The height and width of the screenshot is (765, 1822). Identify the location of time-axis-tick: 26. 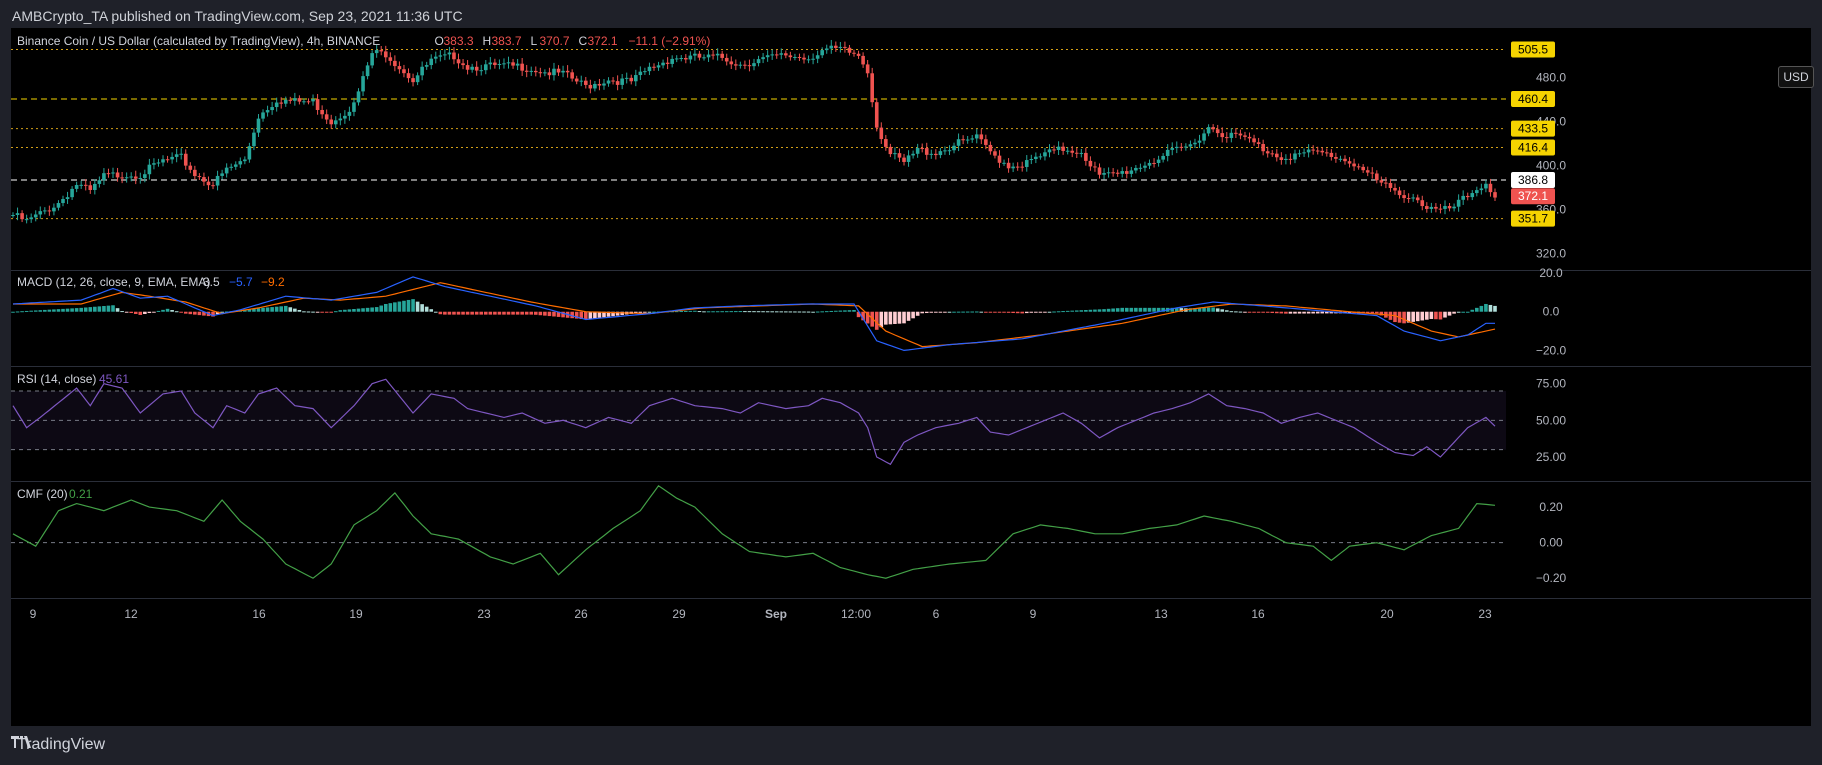
(581, 614).